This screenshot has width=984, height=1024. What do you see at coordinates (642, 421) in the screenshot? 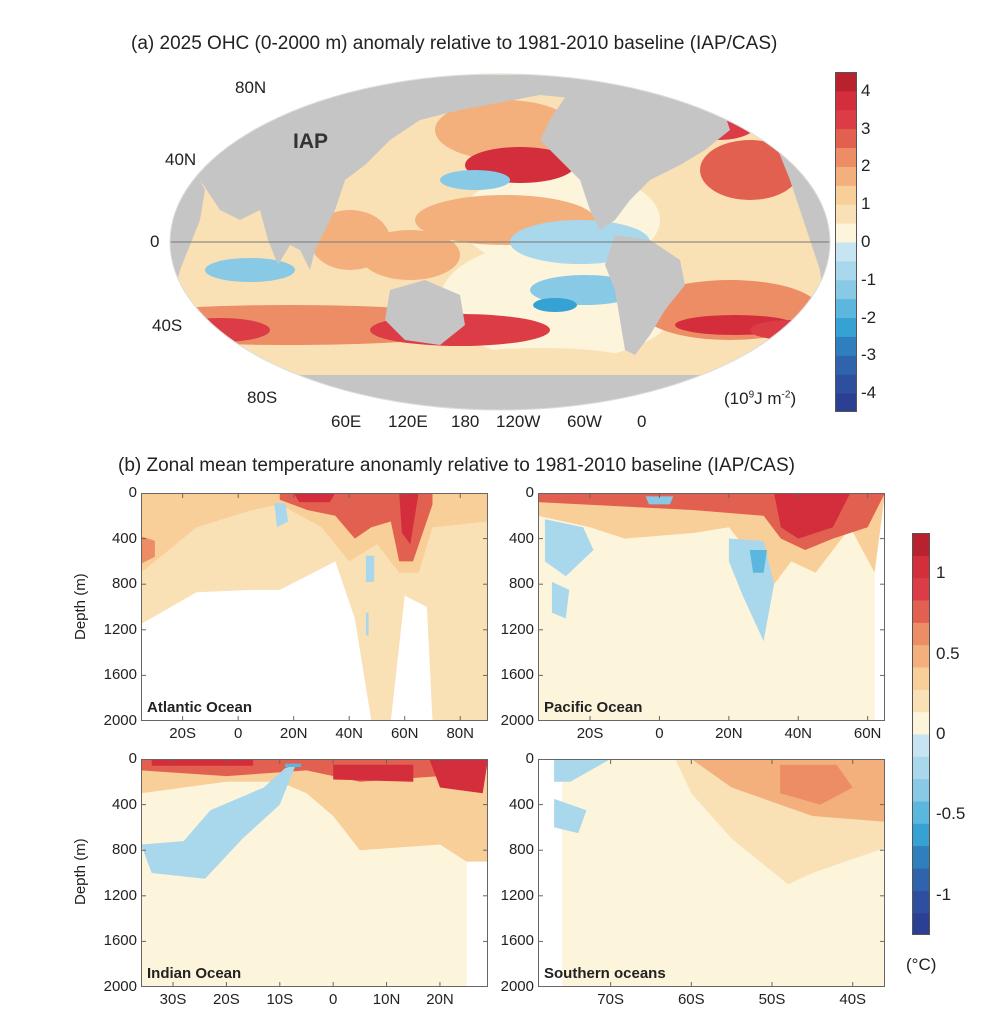
I see `lon-tick: 0` at bounding box center [642, 421].